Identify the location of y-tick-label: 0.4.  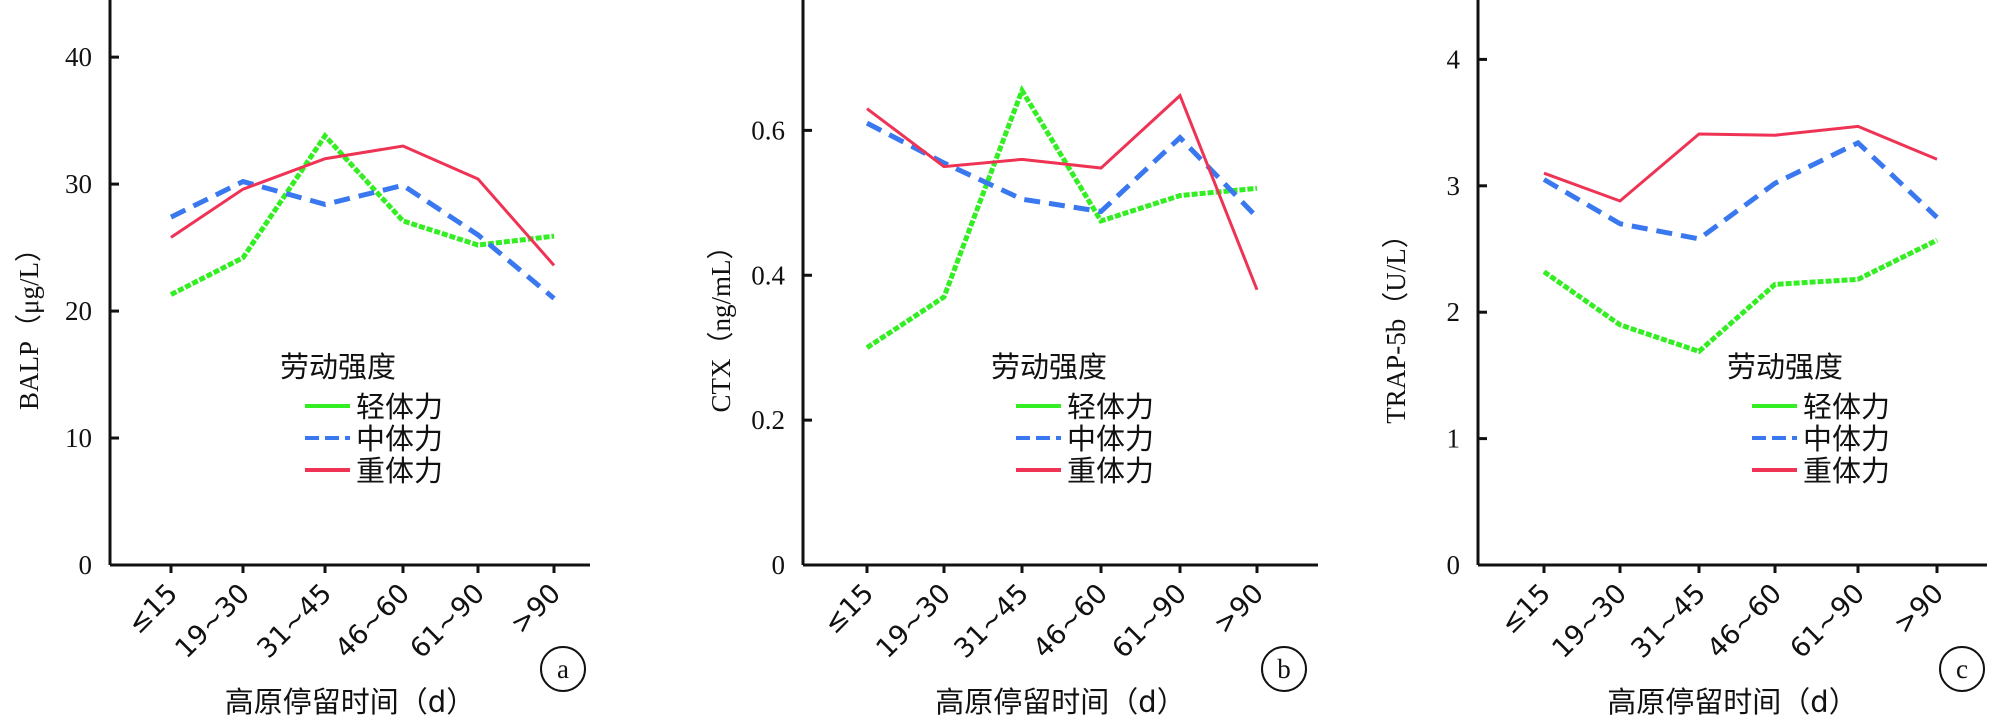
(768, 275).